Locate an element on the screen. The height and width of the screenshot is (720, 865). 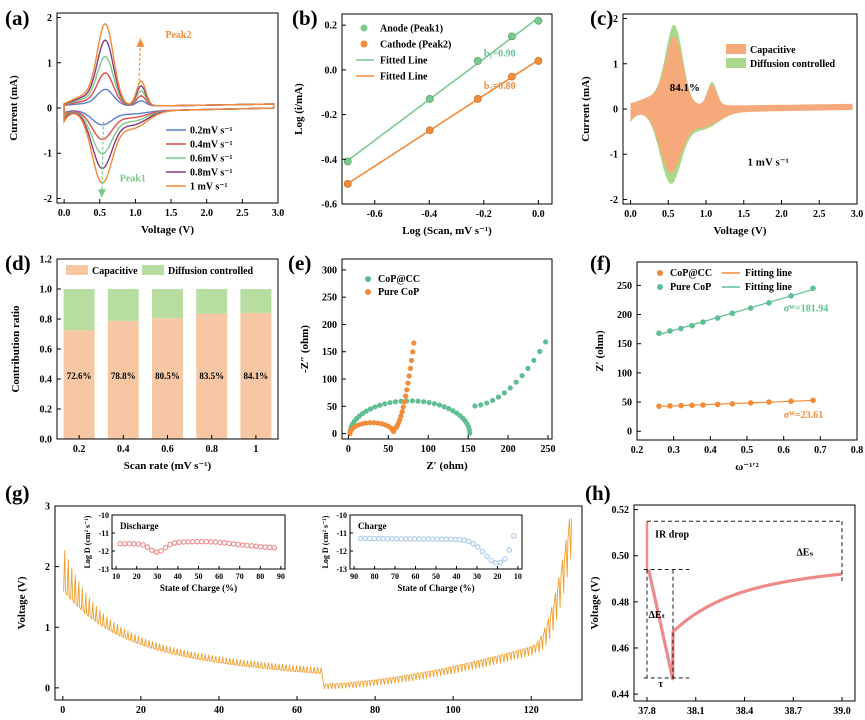
x-axis-label: Voltage (V) is located at coordinates (167, 230).